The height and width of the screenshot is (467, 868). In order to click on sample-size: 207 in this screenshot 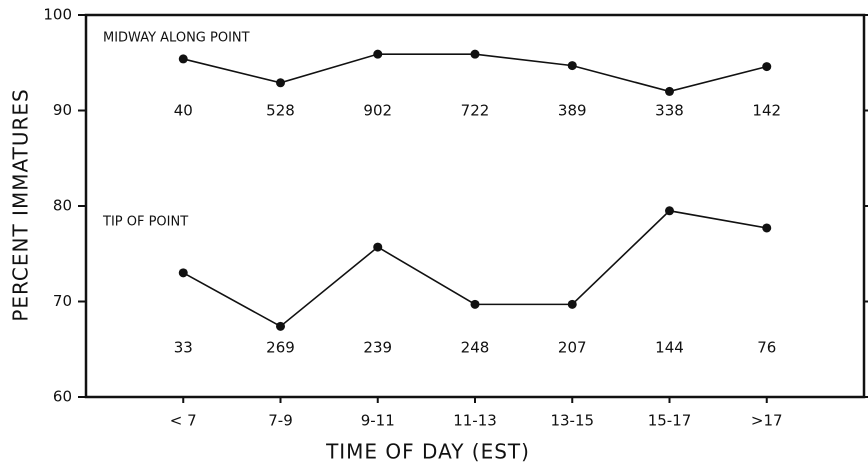, I will do `click(572, 348)`.